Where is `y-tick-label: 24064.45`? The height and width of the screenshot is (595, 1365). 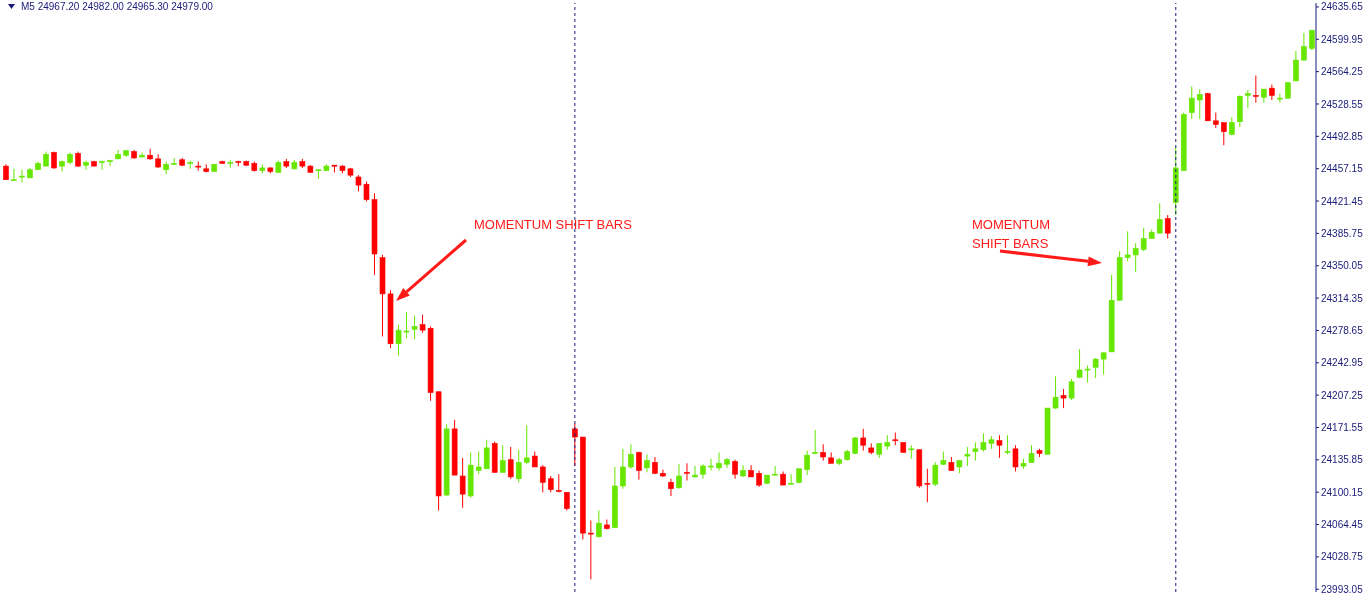
y-tick-label: 24064.45 is located at coordinates (1342, 525).